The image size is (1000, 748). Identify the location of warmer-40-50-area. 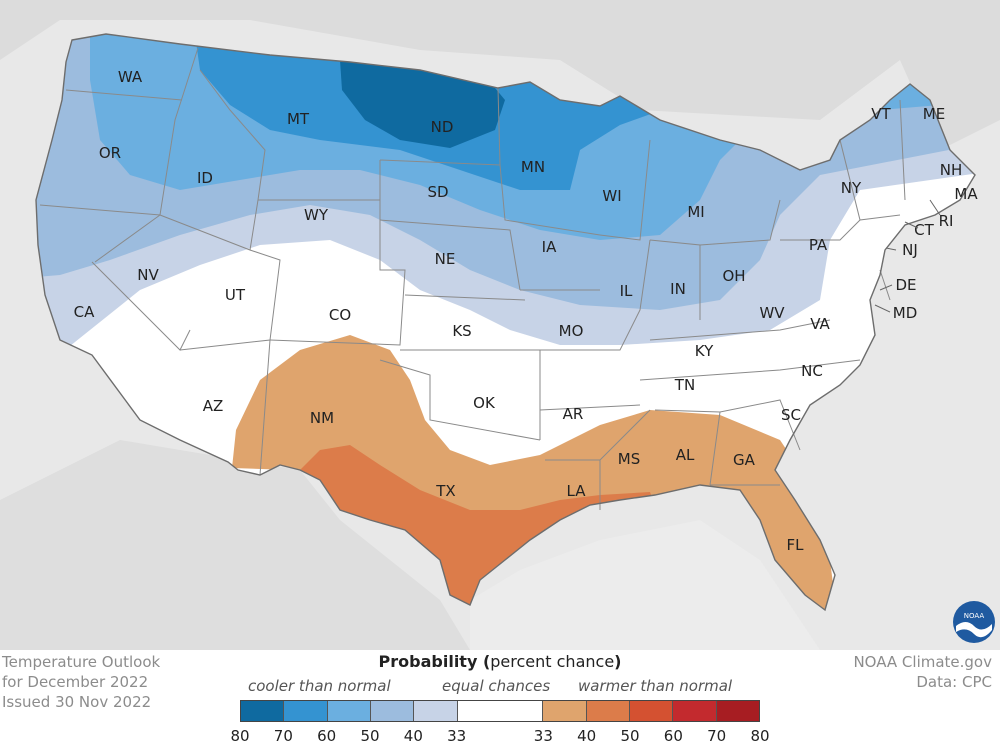
(480, 527).